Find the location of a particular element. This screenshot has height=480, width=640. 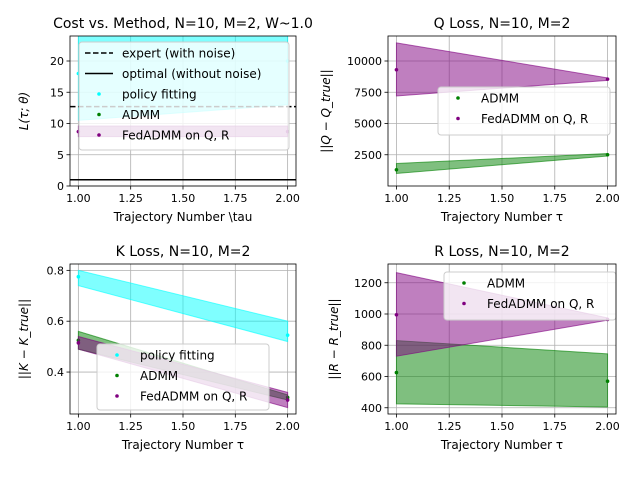

y-tick-label: 5000 is located at coordinates (368, 124).